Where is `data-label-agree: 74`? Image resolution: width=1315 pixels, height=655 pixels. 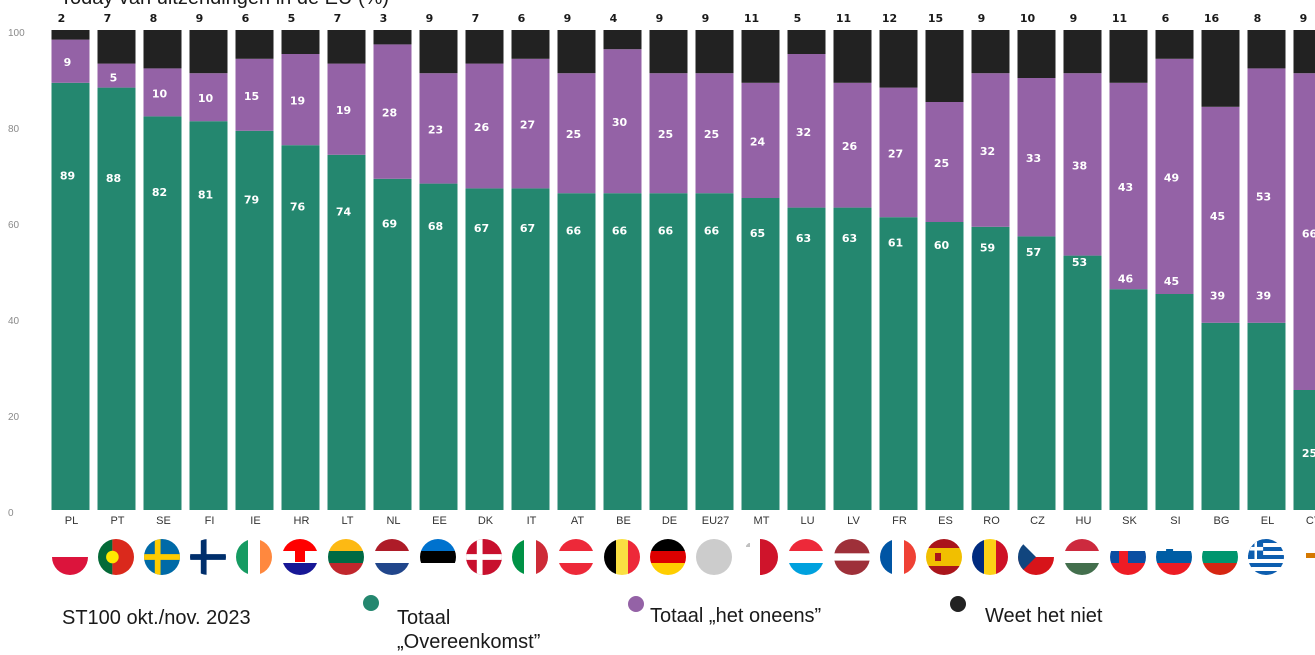 data-label-agree: 74 is located at coordinates (344, 211).